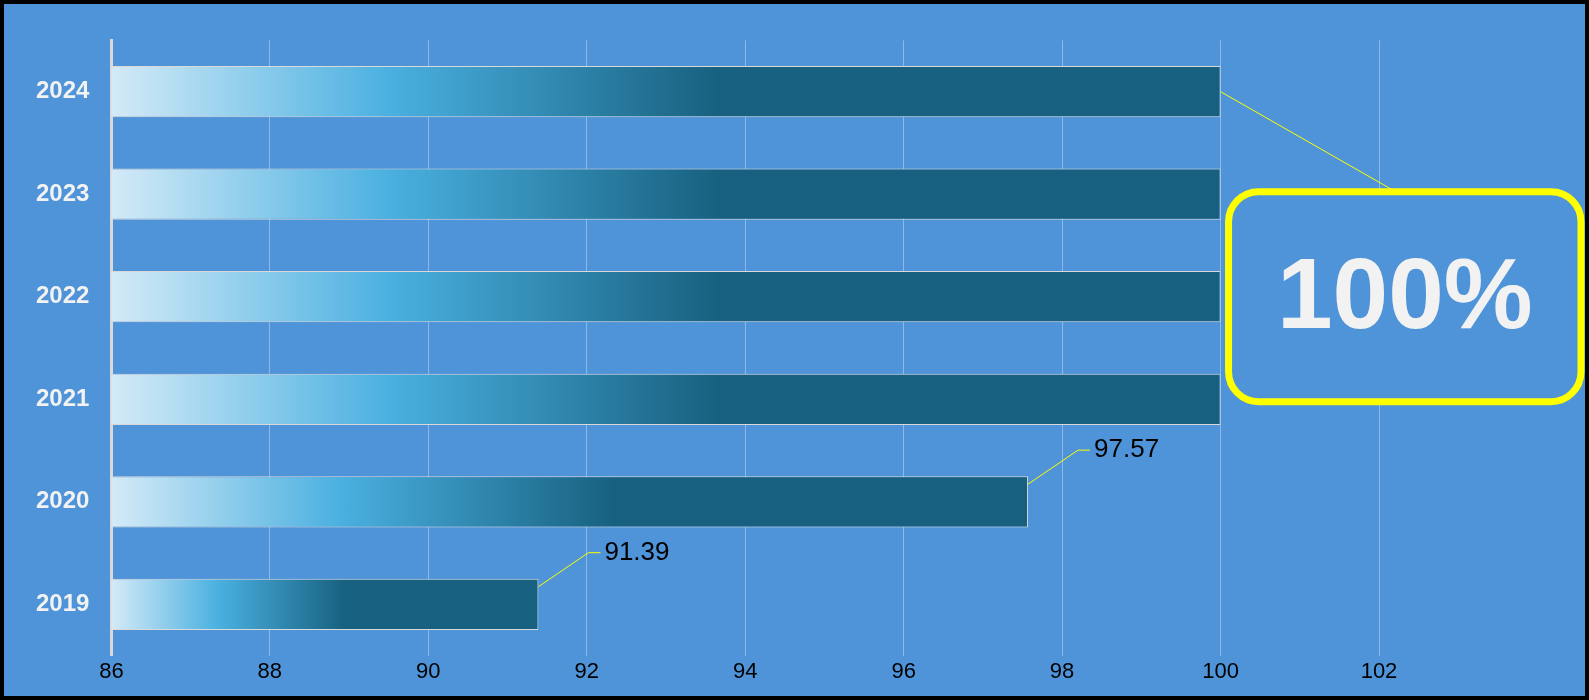 This screenshot has height=700, width=1589. Describe the element at coordinates (63, 397) in the screenshot. I see `y-tick-label: 2021` at that location.